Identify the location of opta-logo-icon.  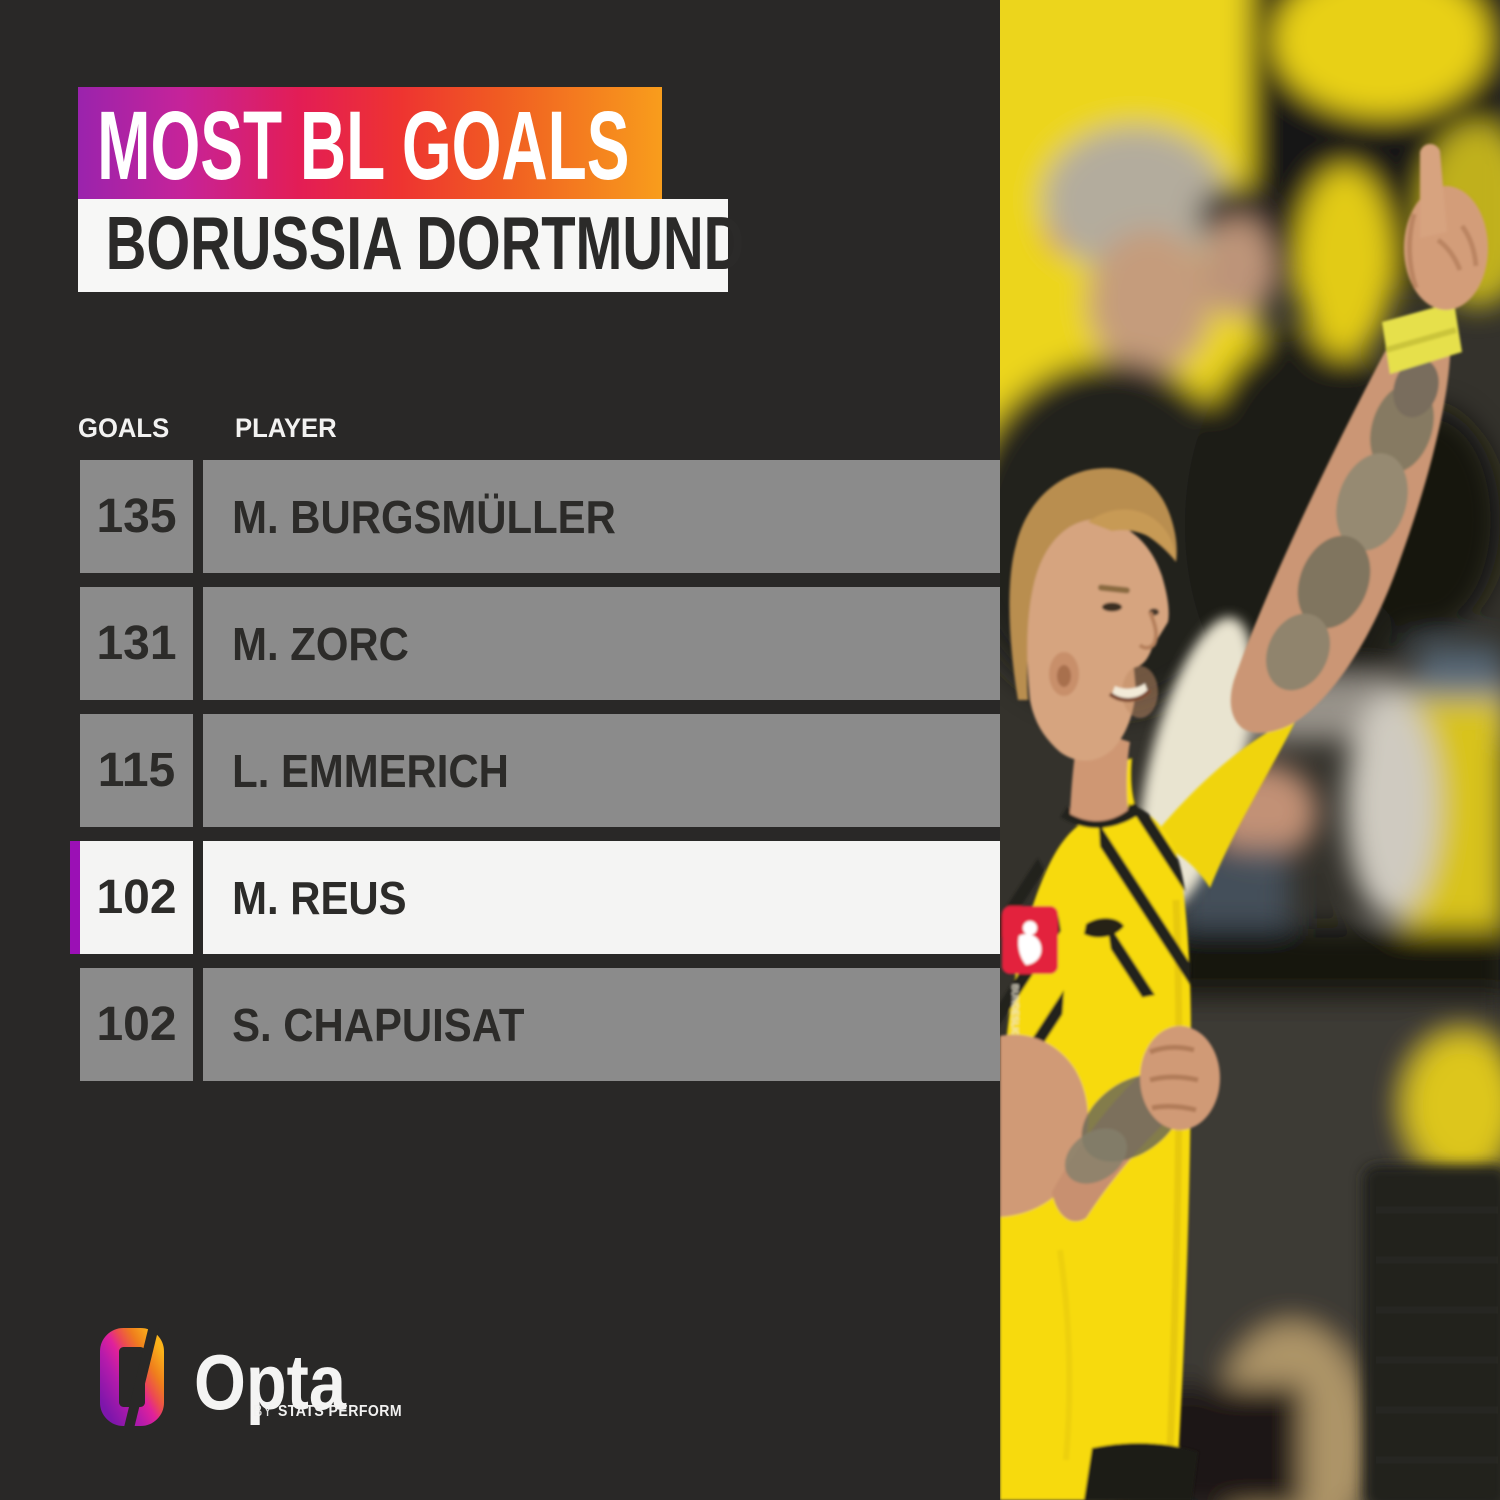
(132, 1377).